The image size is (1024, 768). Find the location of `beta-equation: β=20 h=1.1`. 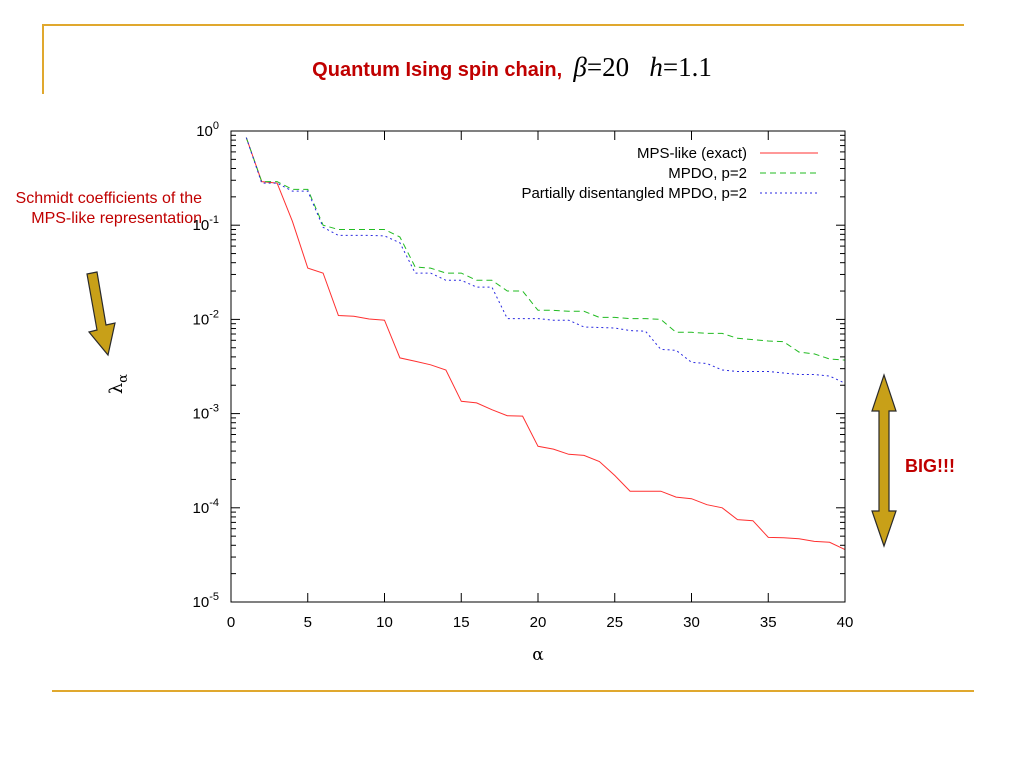

beta-equation: β=20 h=1.1 is located at coordinates (639, 67).